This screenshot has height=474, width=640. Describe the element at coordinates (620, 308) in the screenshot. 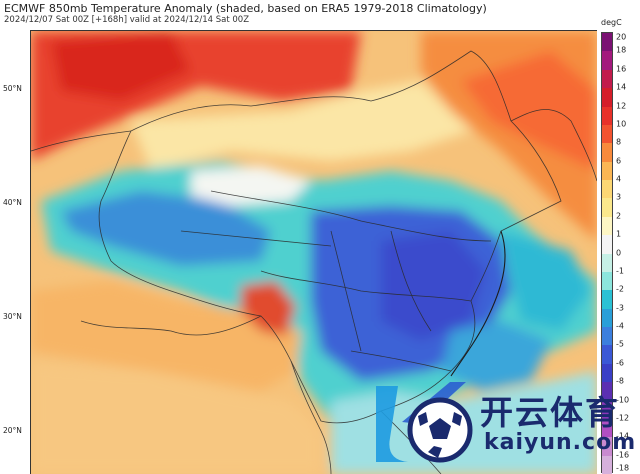

I see `colorbar-tick-label: -3` at that location.